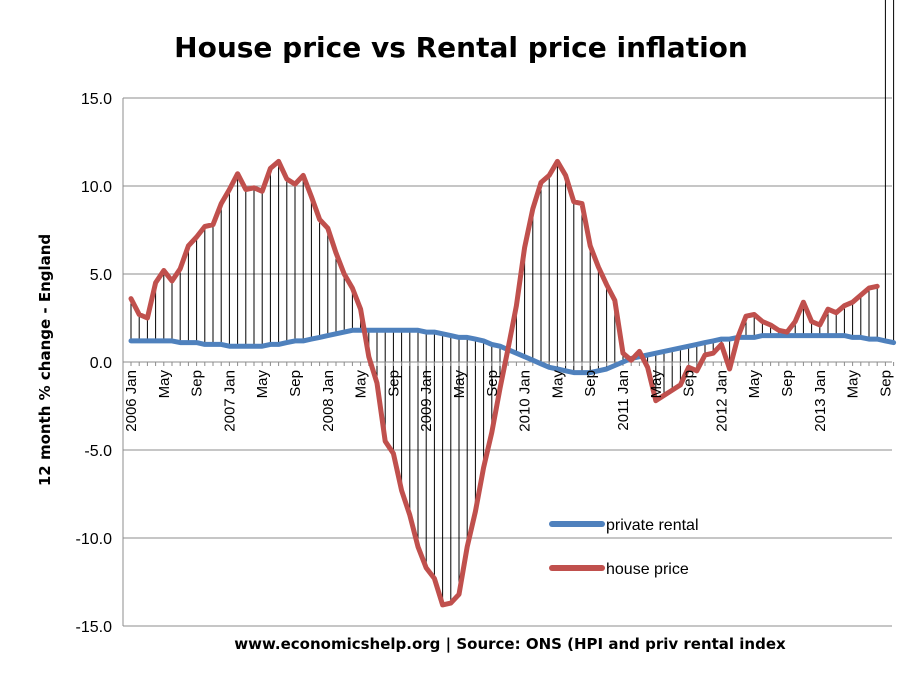 This screenshot has height=684, width=922. What do you see at coordinates (101, 275) in the screenshot?
I see `y-tick-label: 5.0` at bounding box center [101, 275].